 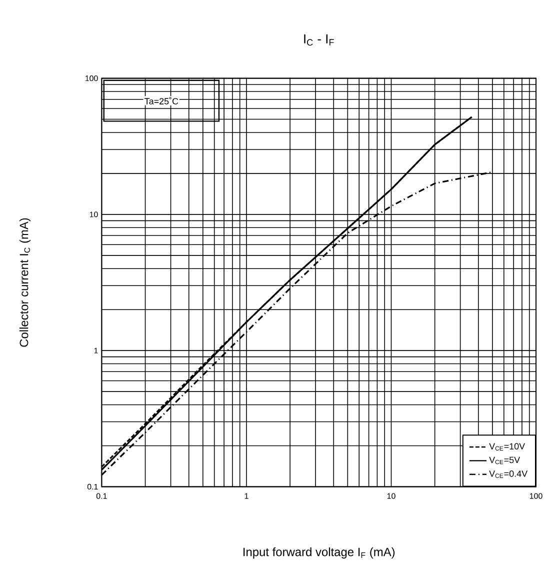 I want to click on legend-label: V$_{CE}$=5V, so click(x=504, y=460).